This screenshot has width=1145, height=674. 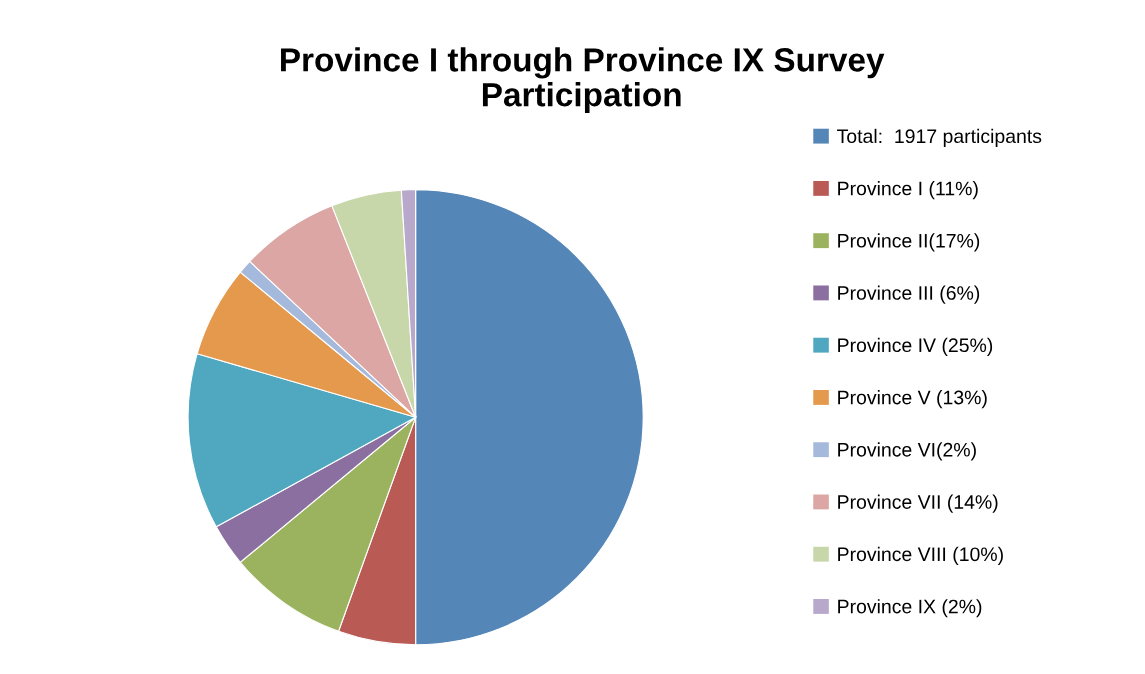 I want to click on legend-label: Province IX (2%), so click(x=910, y=608).